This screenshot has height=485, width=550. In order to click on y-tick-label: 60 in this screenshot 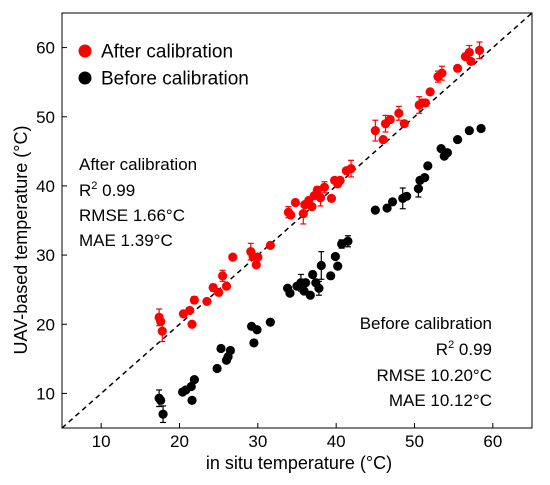, I will do `click(45, 48)`.